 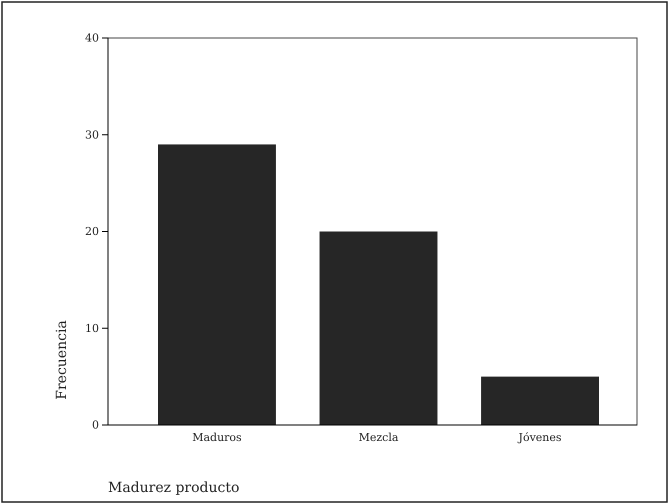 I want to click on y-tick-label: 30, so click(x=92, y=135).